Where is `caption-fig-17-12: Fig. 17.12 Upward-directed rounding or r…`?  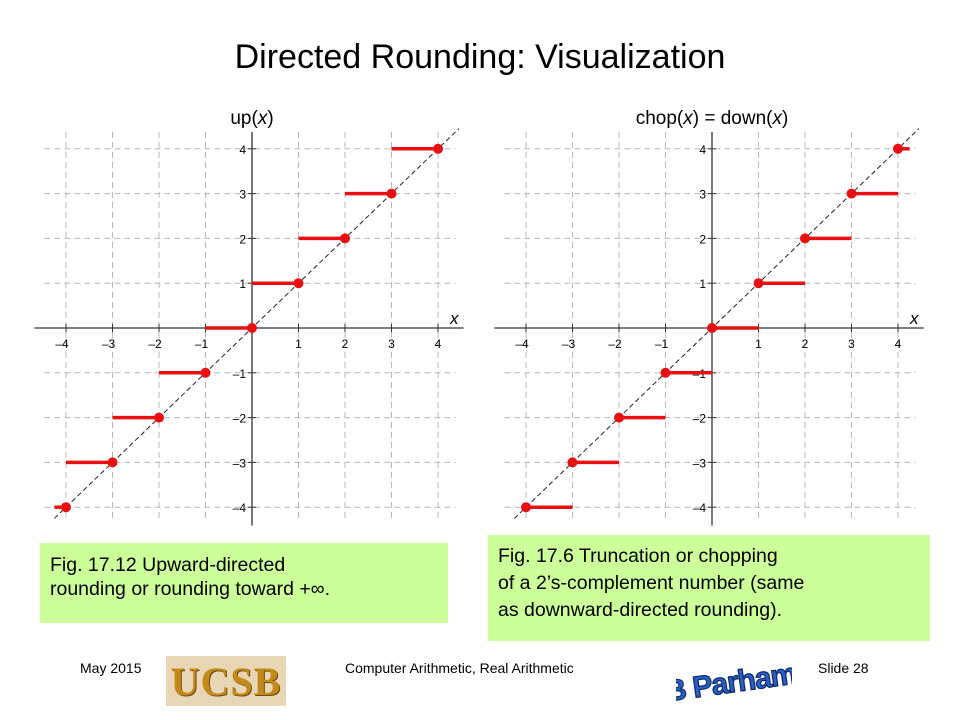
caption-fig-17-12: Fig. 17.12 Upward-directed rounding or r… is located at coordinates (244, 583).